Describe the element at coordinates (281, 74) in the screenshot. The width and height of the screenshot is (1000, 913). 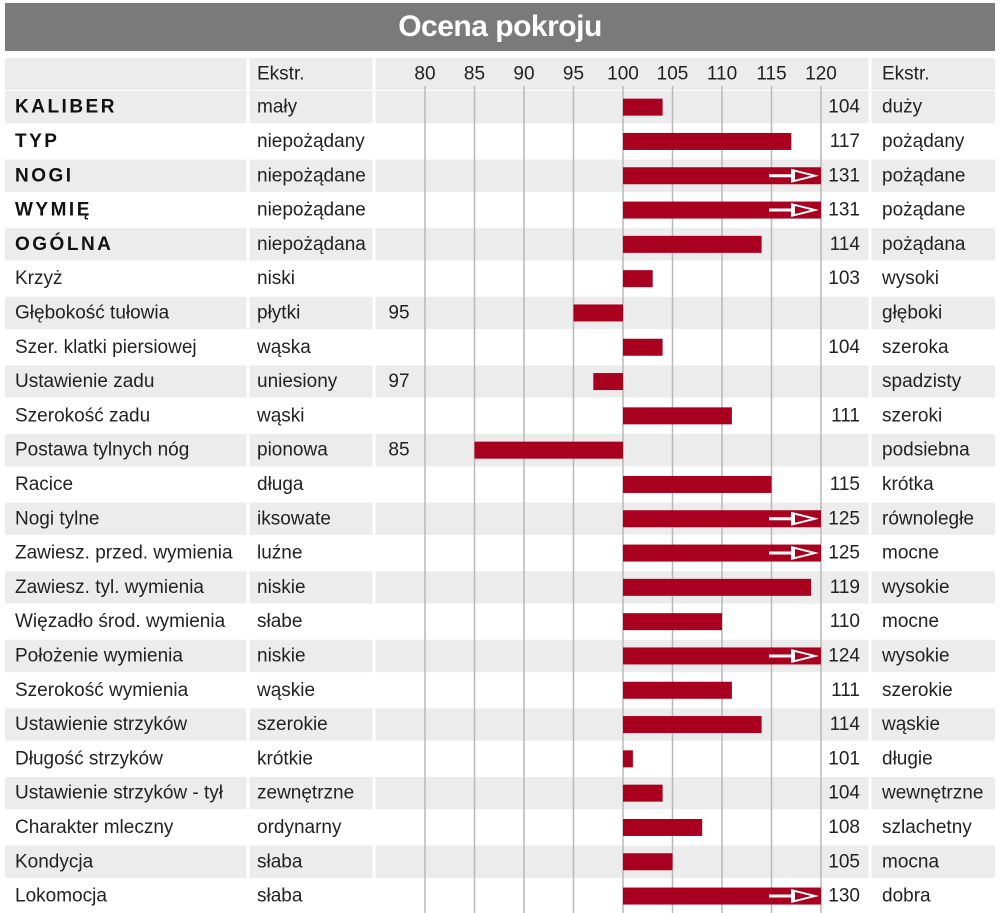
I see `left-extreme-header: Ekstr.` at that location.